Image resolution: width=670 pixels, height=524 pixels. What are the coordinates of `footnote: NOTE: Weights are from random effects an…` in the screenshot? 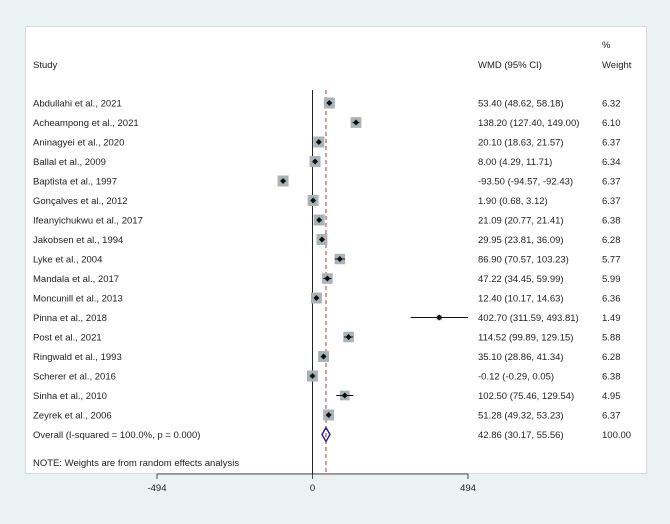 It's located at (136, 463).